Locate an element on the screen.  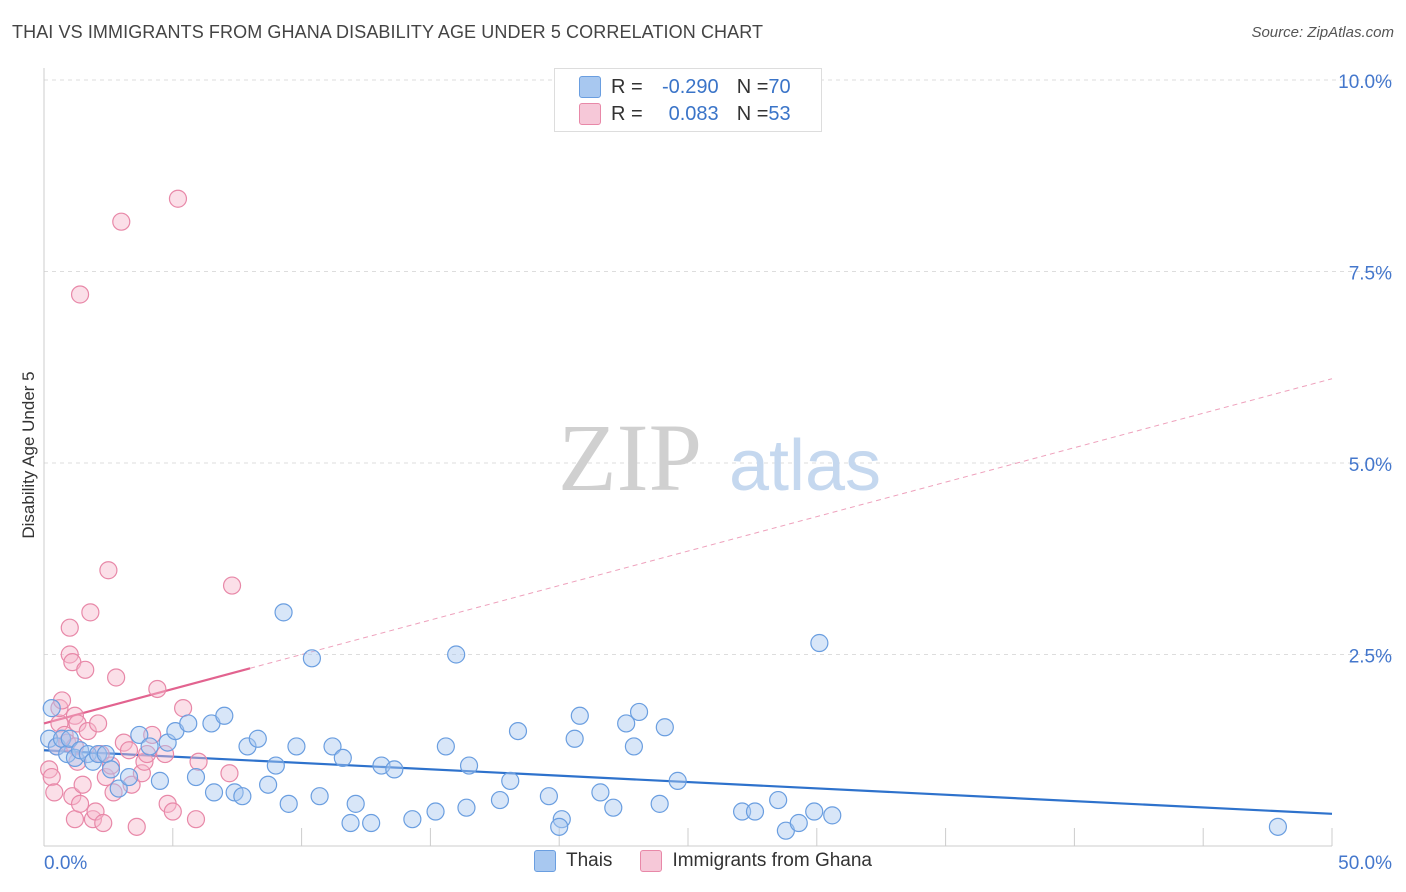
stats-legend: R = -0.290 N = 70 R = 0.083 N = 53 is located at coordinates (688, 100).